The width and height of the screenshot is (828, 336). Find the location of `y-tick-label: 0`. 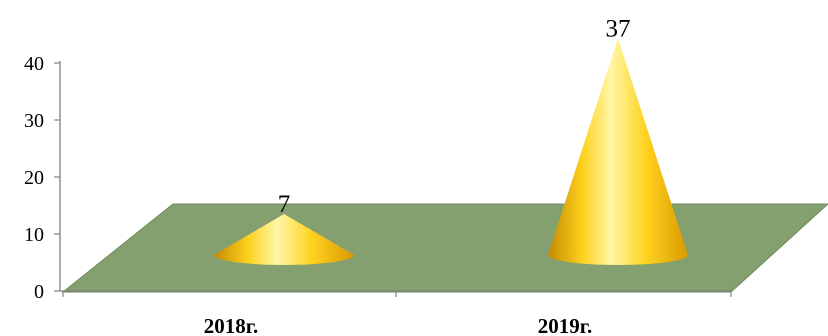

y-tick-label: 0 is located at coordinates (39, 292).